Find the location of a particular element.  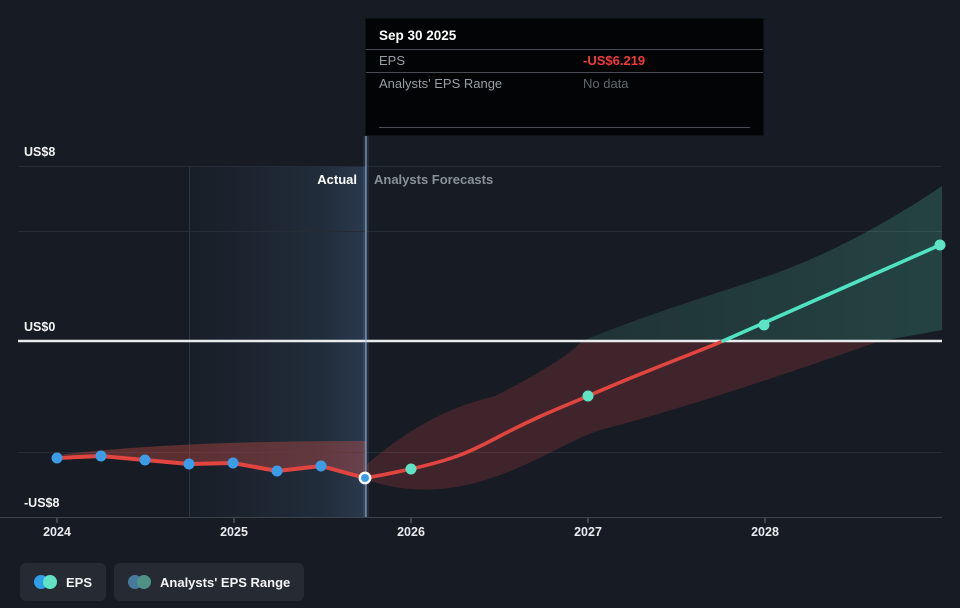

legend-toggle-eps: EPS is located at coordinates (63, 582).